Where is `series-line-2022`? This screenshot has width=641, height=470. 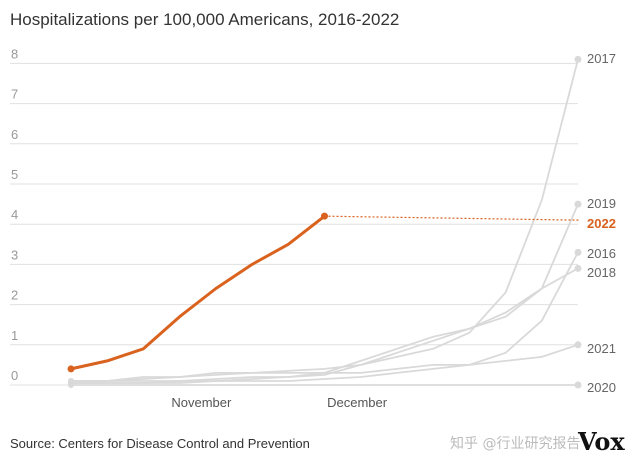
series-line-2022 is located at coordinates (197, 292).